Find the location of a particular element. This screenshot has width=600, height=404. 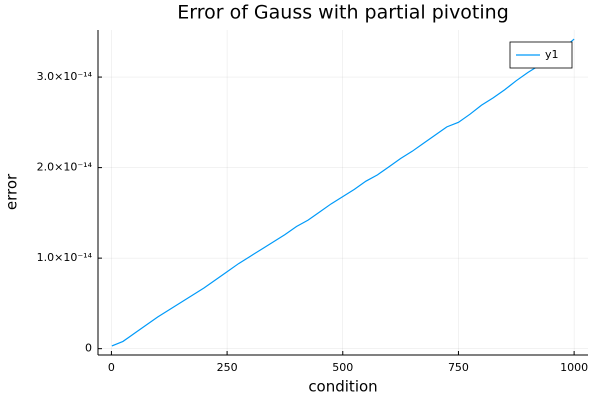

y-tick-label: 1.0×10⁻¹⁴ is located at coordinates (65, 257).